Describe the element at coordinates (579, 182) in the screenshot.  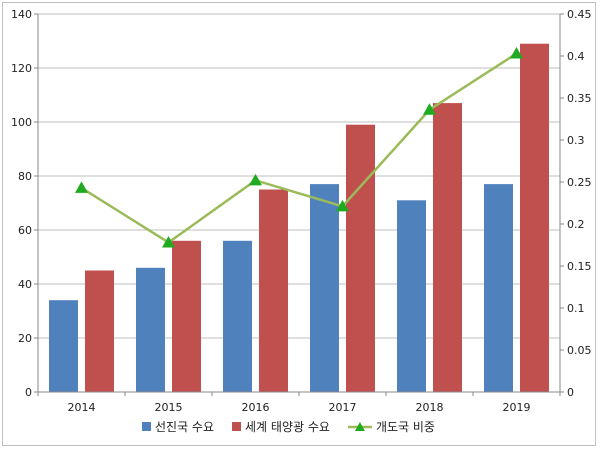
I see `right-tick-label: 0.25` at that location.